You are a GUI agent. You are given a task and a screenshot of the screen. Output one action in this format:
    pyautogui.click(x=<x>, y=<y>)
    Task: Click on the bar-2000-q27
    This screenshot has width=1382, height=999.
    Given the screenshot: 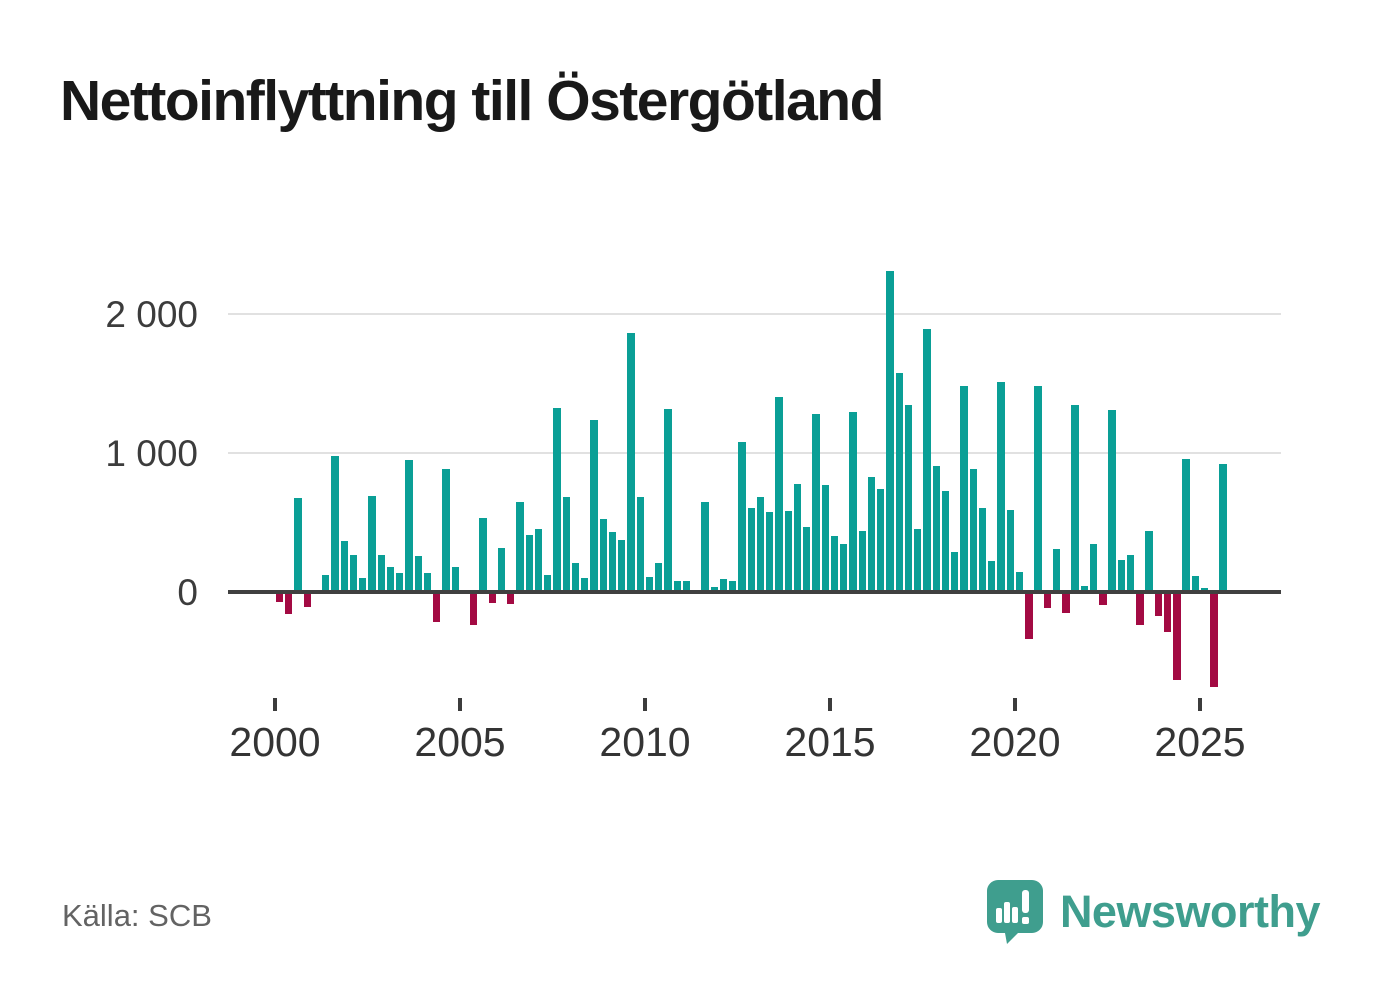 What is the action you would take?
    pyautogui.click(x=529, y=562)
    